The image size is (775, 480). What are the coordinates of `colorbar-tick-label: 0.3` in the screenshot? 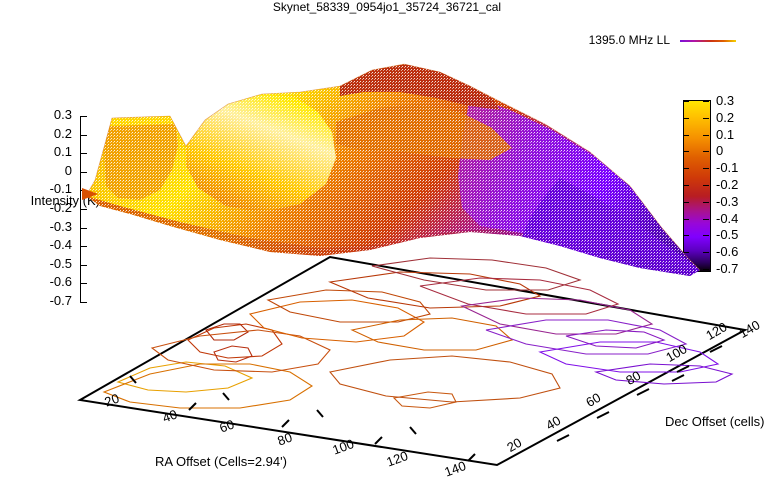 It's located at (725, 100).